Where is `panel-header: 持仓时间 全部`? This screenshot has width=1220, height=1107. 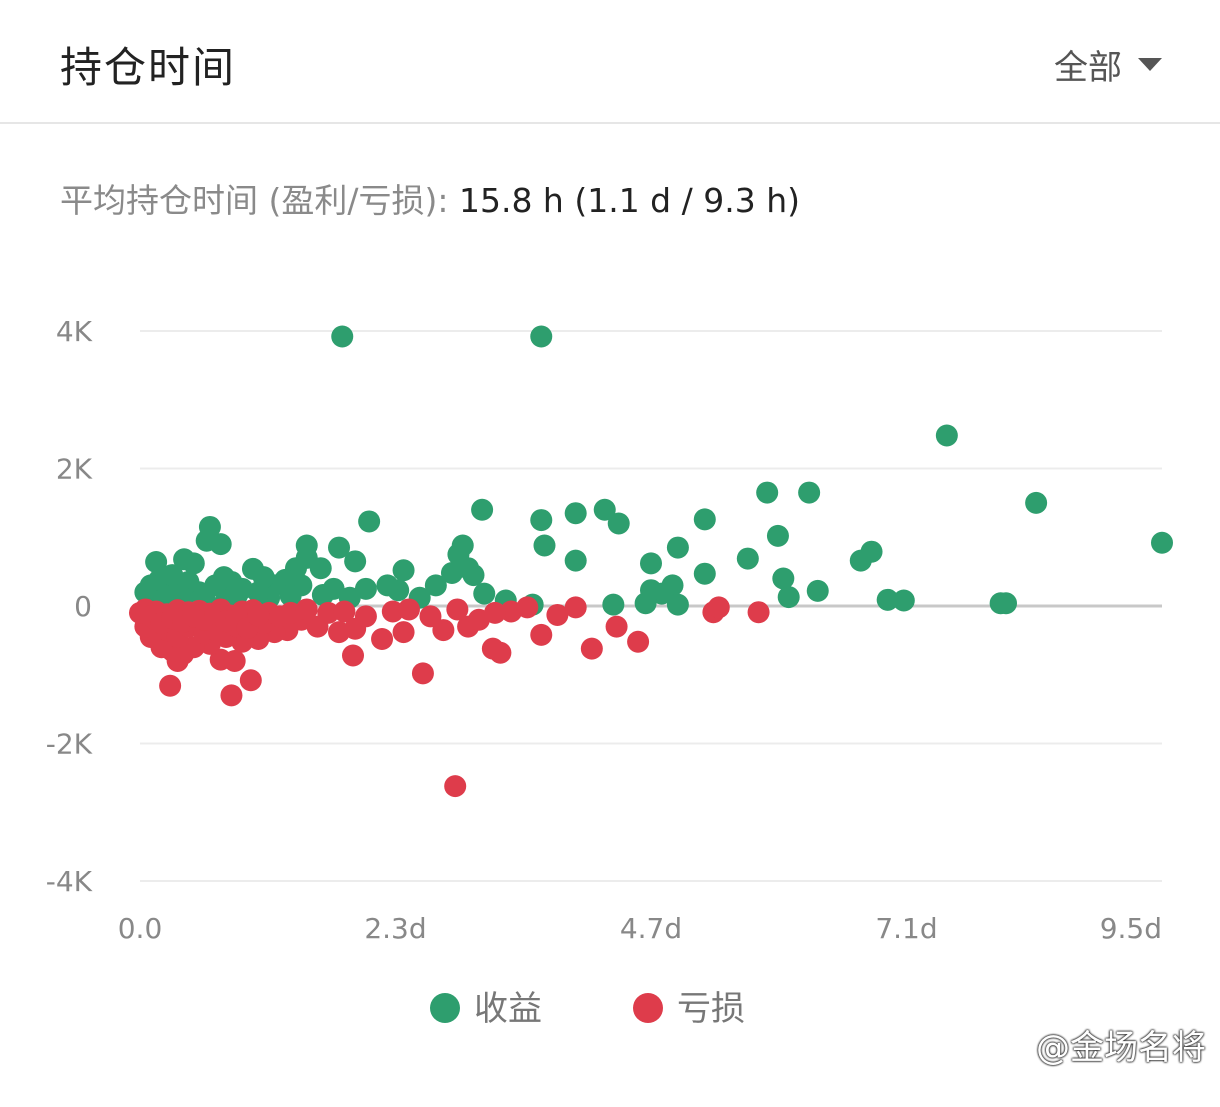
panel-header: 持仓时间 全部 is located at coordinates (610, 62).